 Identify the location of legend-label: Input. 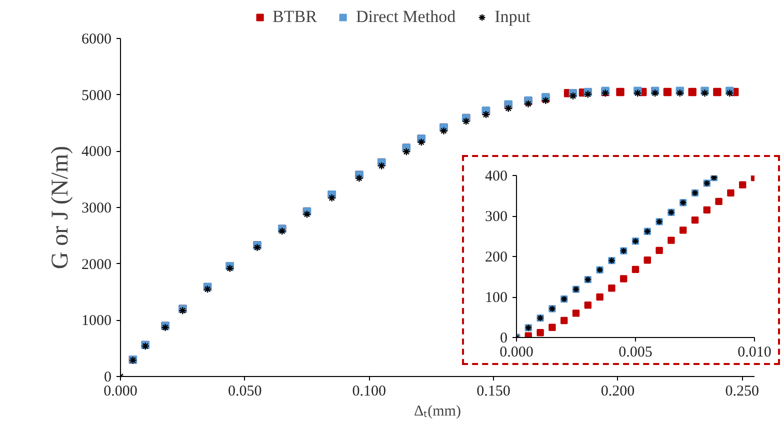
(512, 17).